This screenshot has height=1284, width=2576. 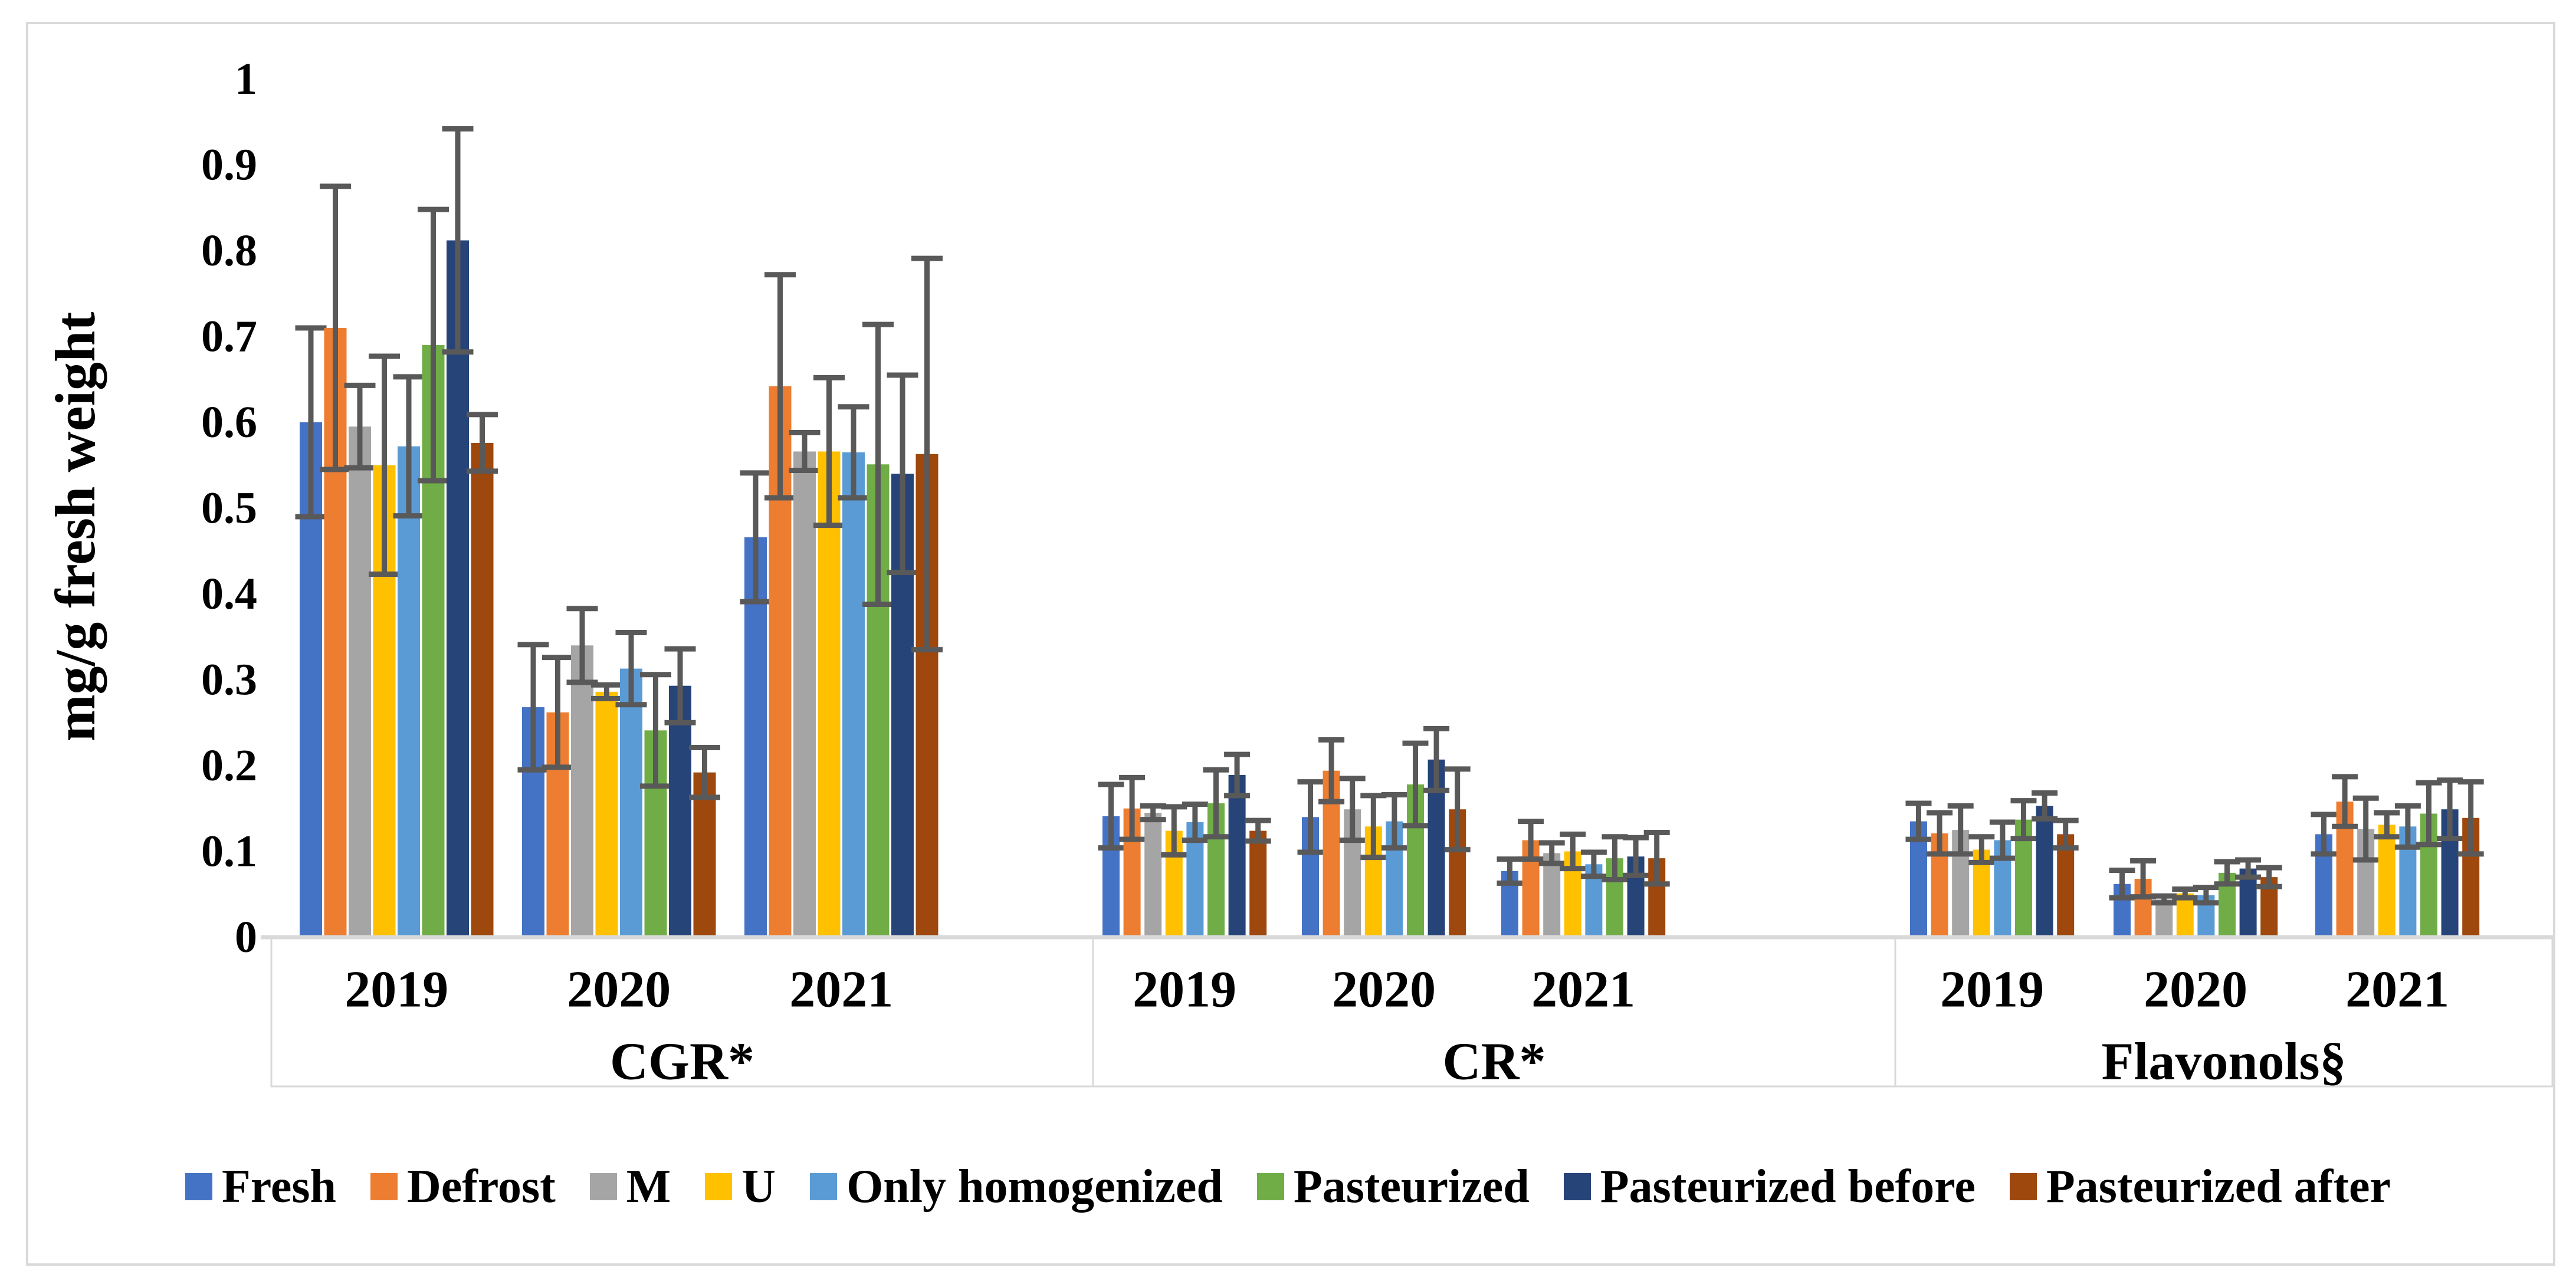 What do you see at coordinates (648, 1187) in the screenshot?
I see `legend-label: M` at bounding box center [648, 1187].